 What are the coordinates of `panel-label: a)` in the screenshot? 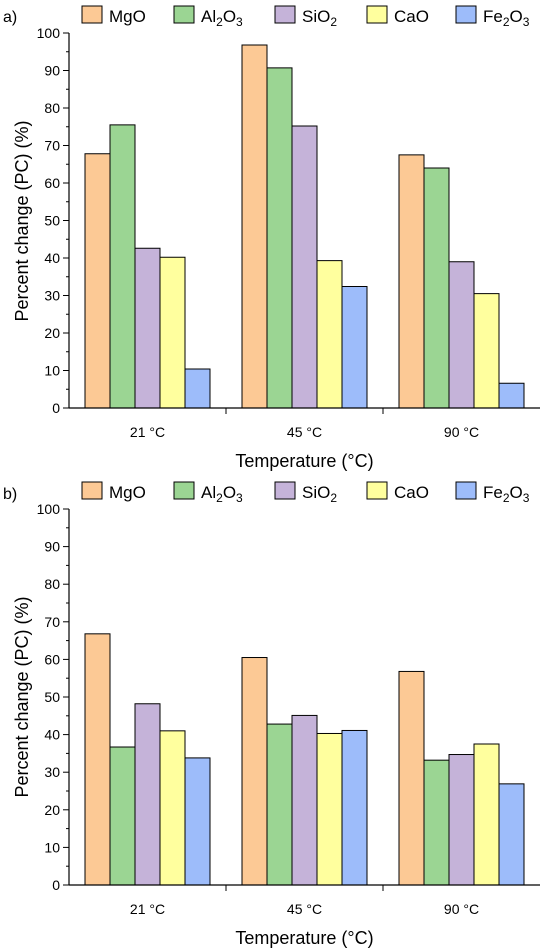 It's located at (10, 17).